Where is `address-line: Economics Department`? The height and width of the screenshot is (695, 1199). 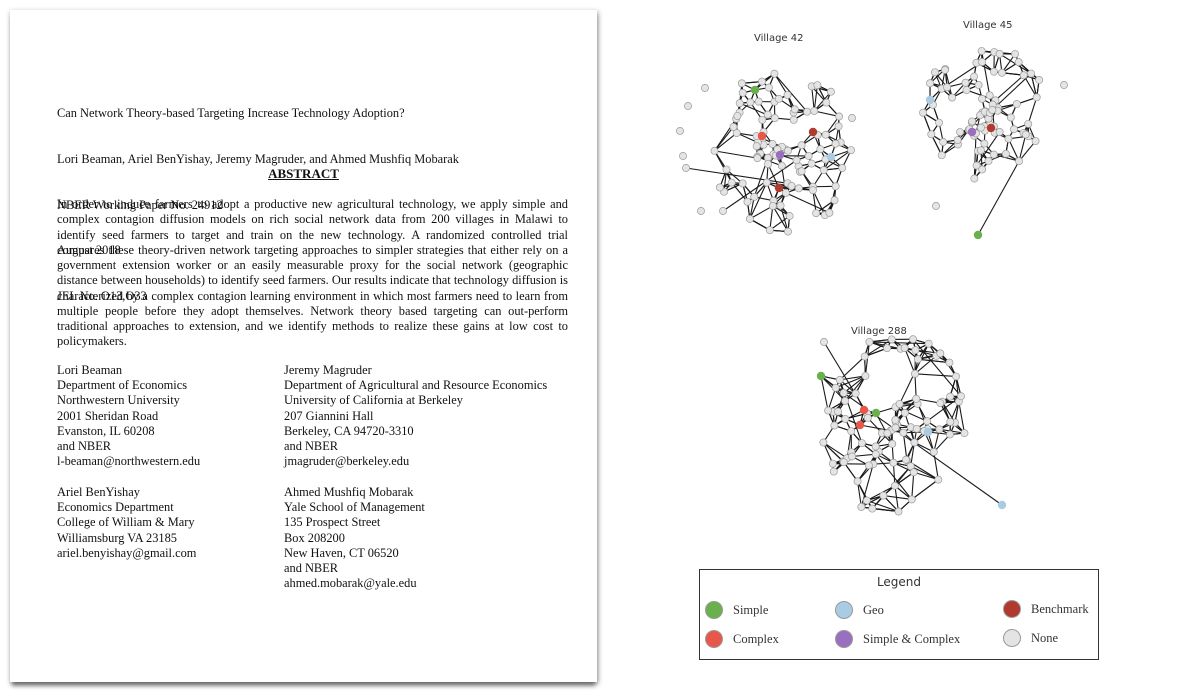 address-line: Economics Department is located at coordinates (115, 507).